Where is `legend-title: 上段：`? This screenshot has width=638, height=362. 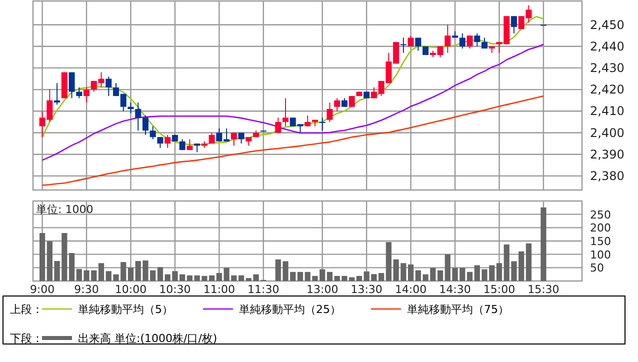 legend-title: 上段： is located at coordinates (26, 309).